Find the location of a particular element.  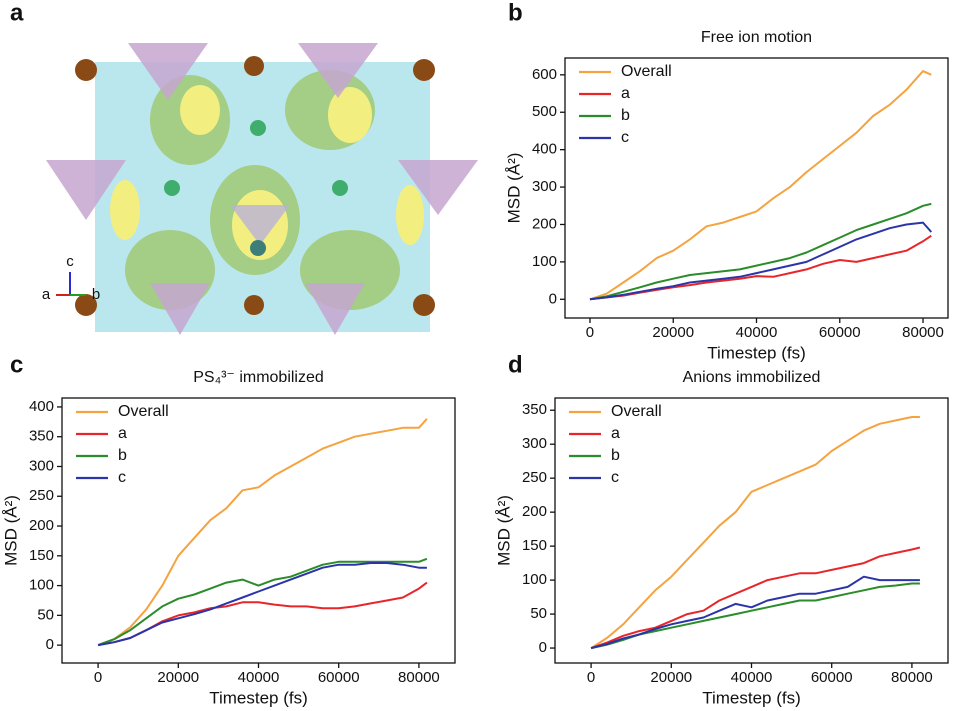

panel-label: d is located at coordinates (515, 364).